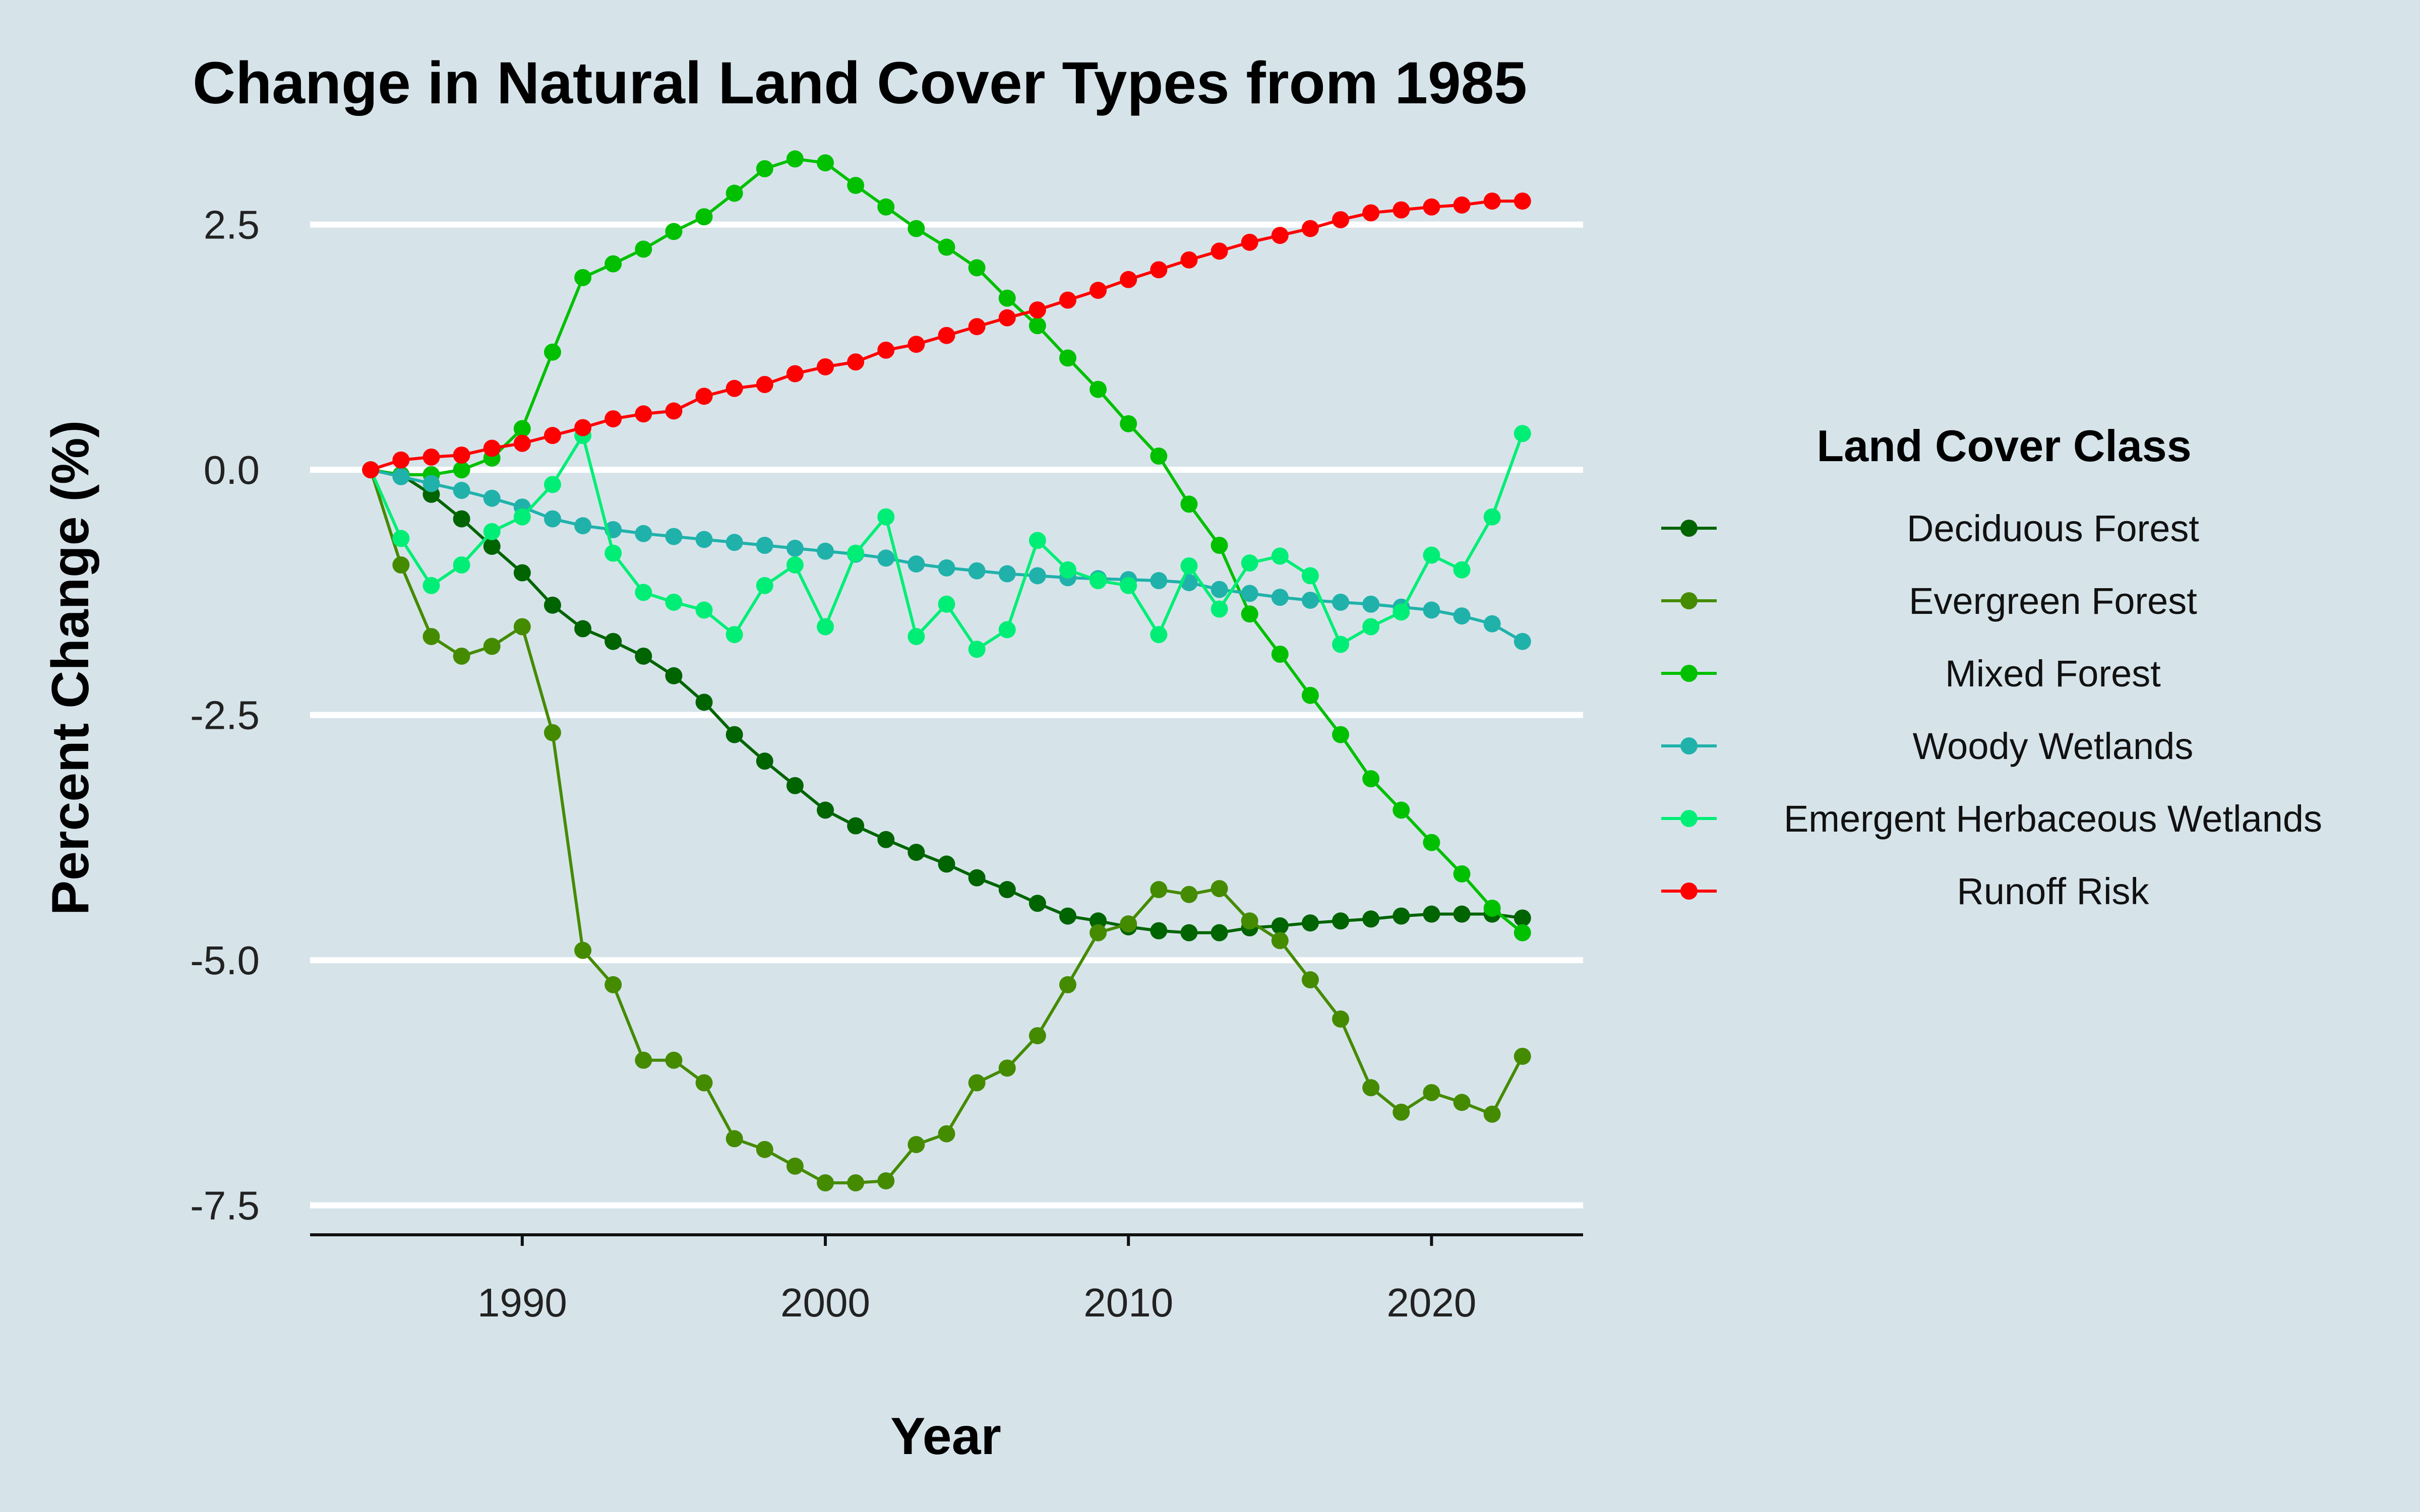 The height and width of the screenshot is (1512, 2420). Describe the element at coordinates (232, 225) in the screenshot. I see `y-tick-label: 2.5` at that location.